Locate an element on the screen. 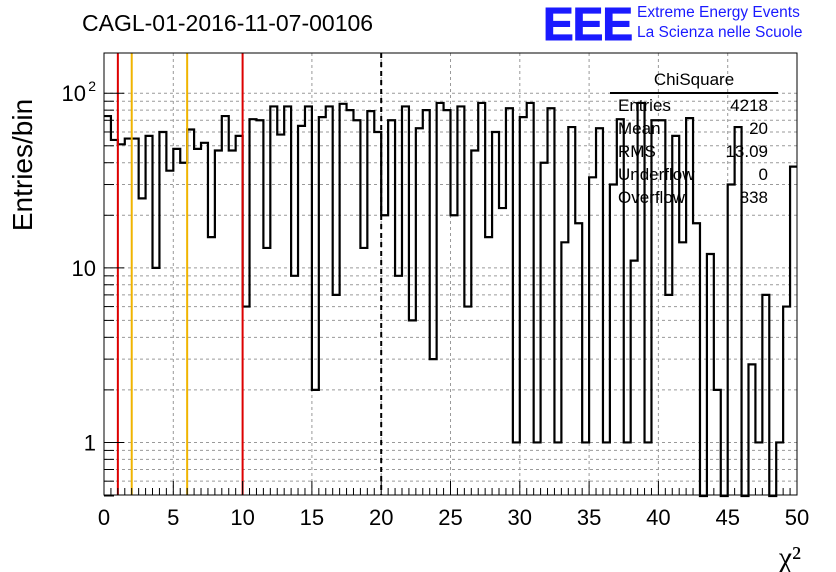 This screenshot has height=572, width=836. stats-label: Underflow is located at coordinates (656, 174).